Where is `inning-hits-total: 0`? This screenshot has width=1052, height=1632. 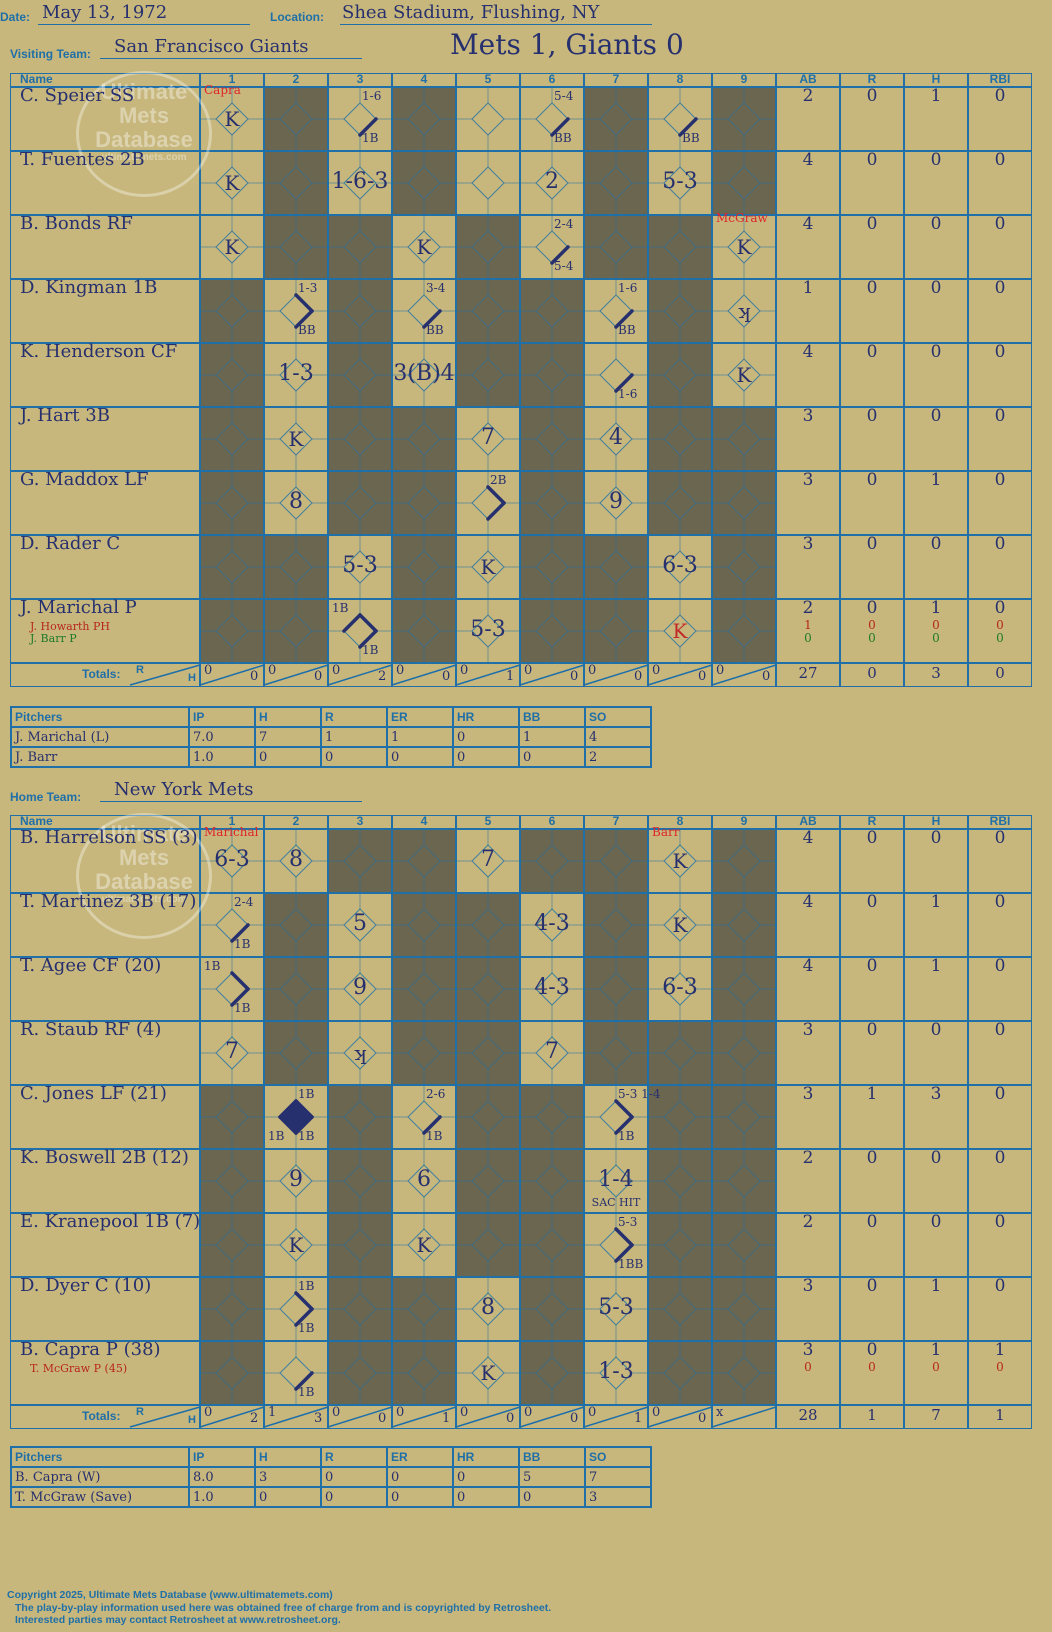
inning-hits-total: 0 is located at coordinates (638, 676).